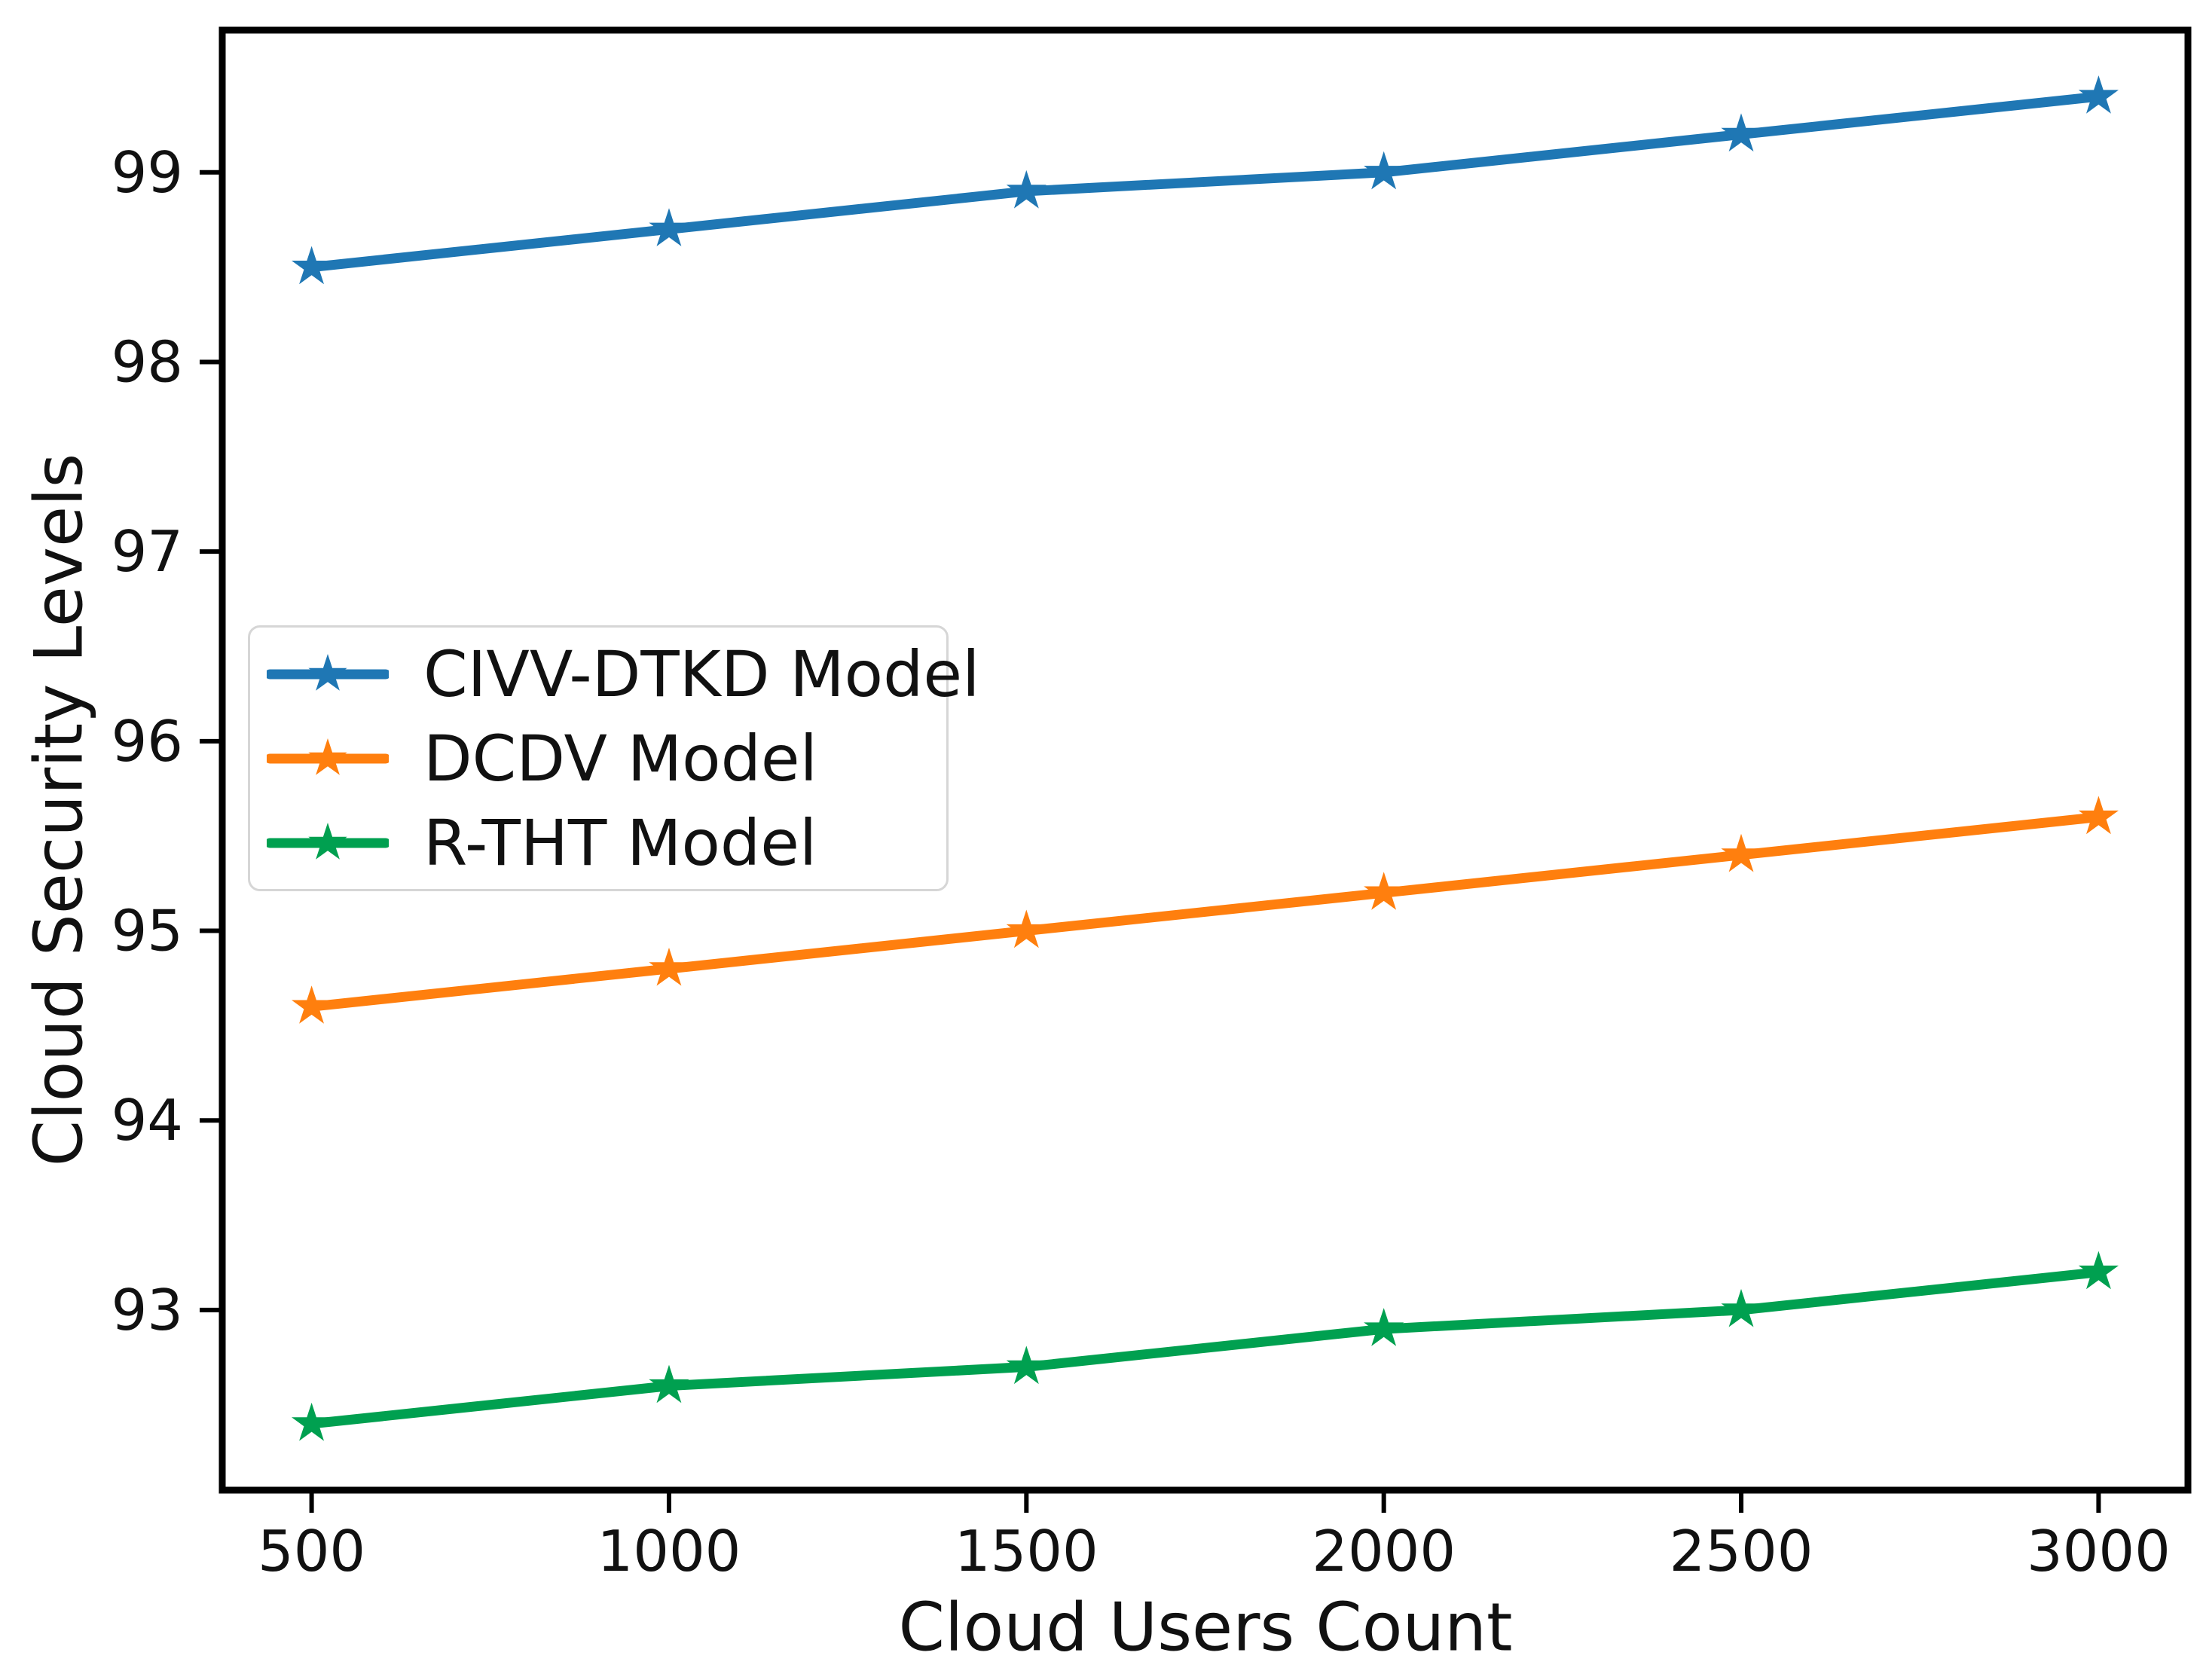  I want to click on legend-item-r-tht: R-THT Model, so click(606, 843).